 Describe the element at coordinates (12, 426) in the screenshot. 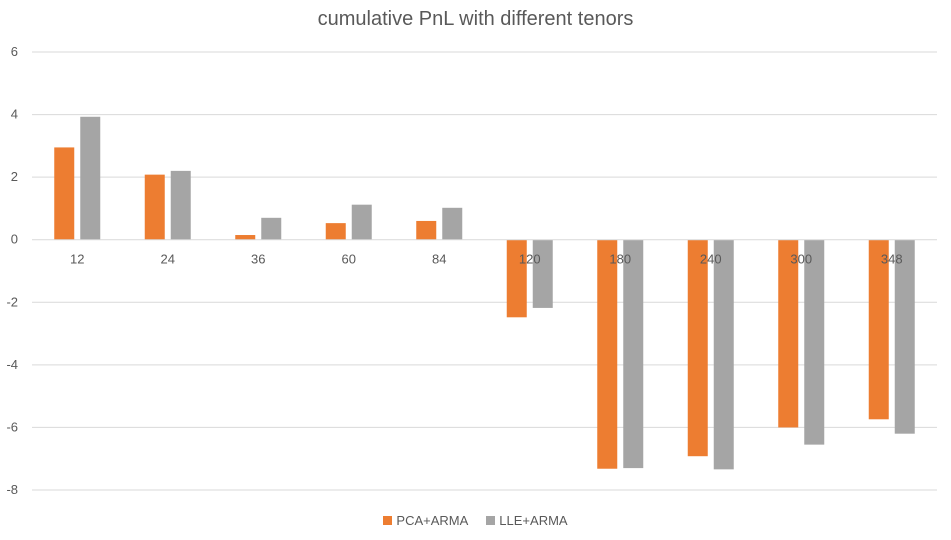

I see `y-tick-label: -6` at that location.